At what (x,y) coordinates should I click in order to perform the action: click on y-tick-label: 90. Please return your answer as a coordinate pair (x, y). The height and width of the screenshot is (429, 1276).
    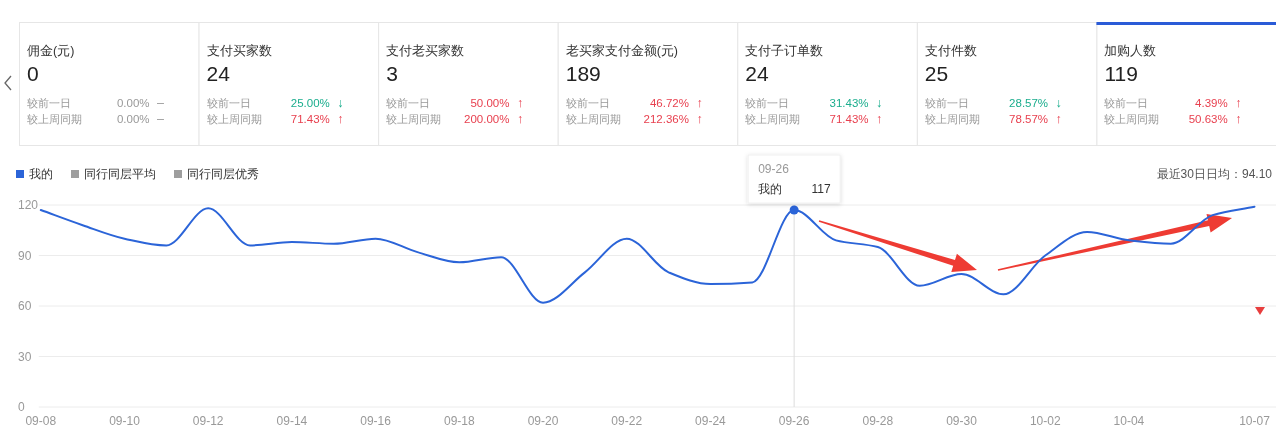
    Looking at the image, I should click on (25, 255).